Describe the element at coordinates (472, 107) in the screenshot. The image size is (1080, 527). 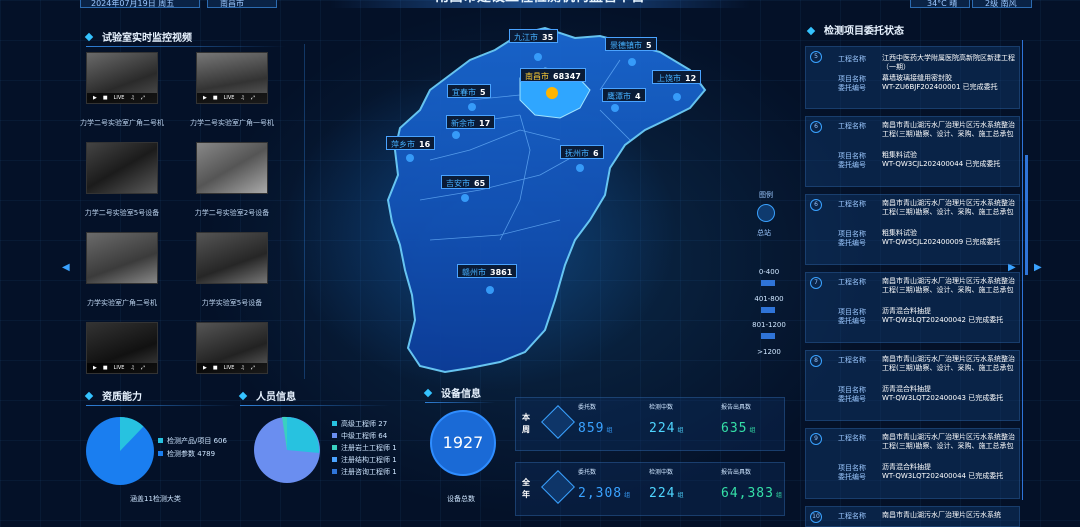
I see `yichun-marker` at that location.